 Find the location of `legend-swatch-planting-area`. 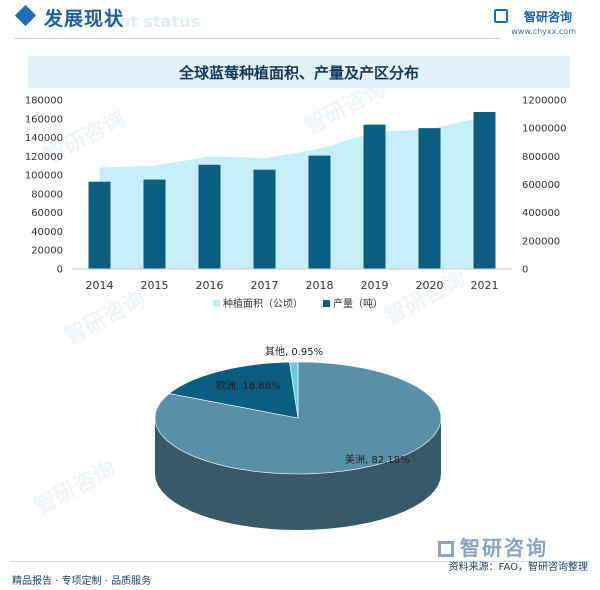

legend-swatch-planting-area is located at coordinates (216, 303).